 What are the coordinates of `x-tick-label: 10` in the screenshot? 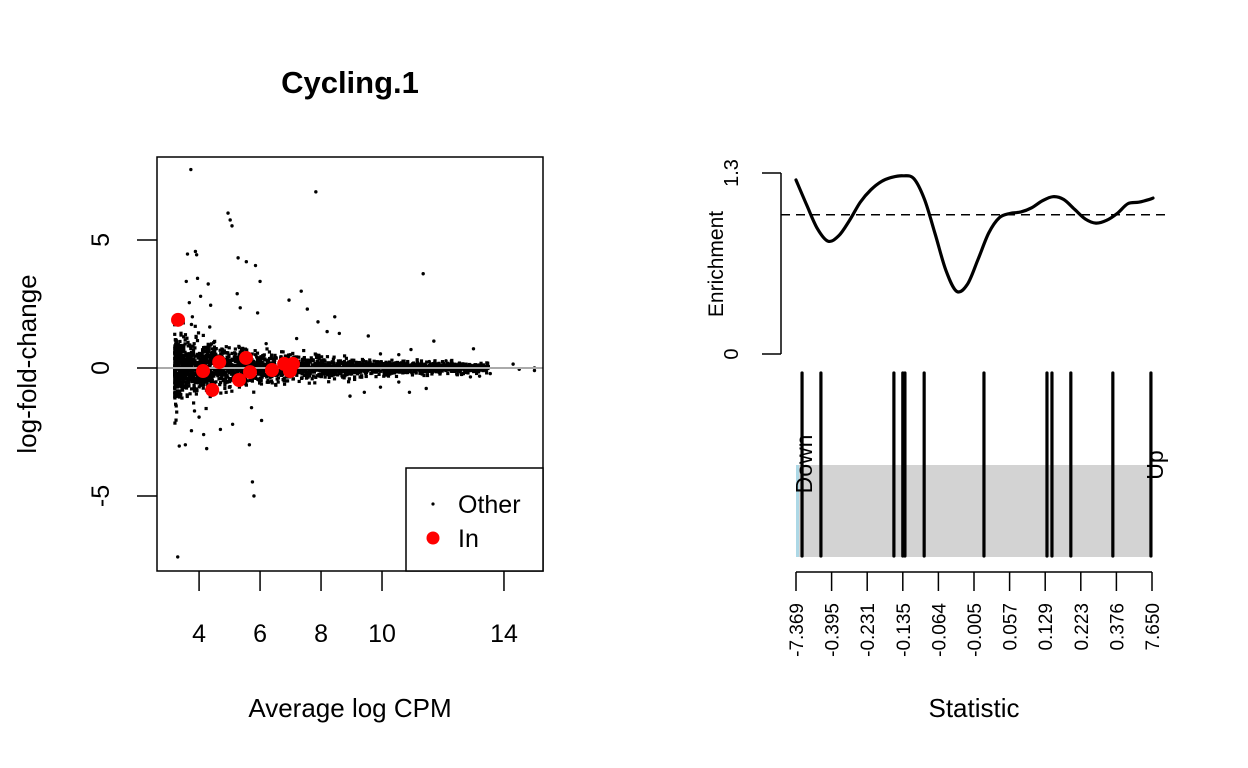 It's located at (382, 634).